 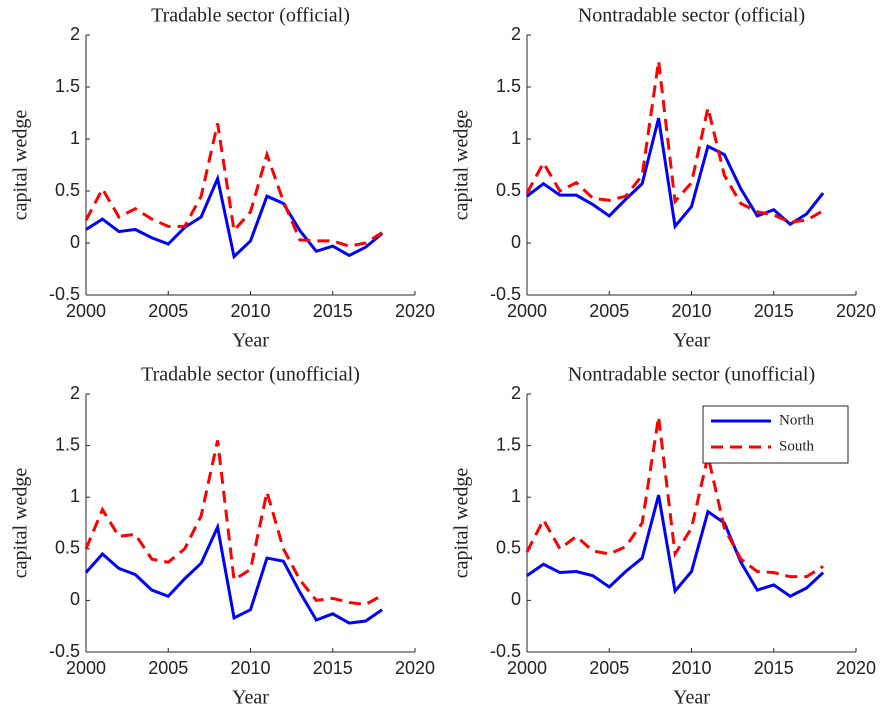 What do you see at coordinates (691, 375) in the screenshot?
I see `chart-title: Nontradable sector (unofficial)` at bounding box center [691, 375].